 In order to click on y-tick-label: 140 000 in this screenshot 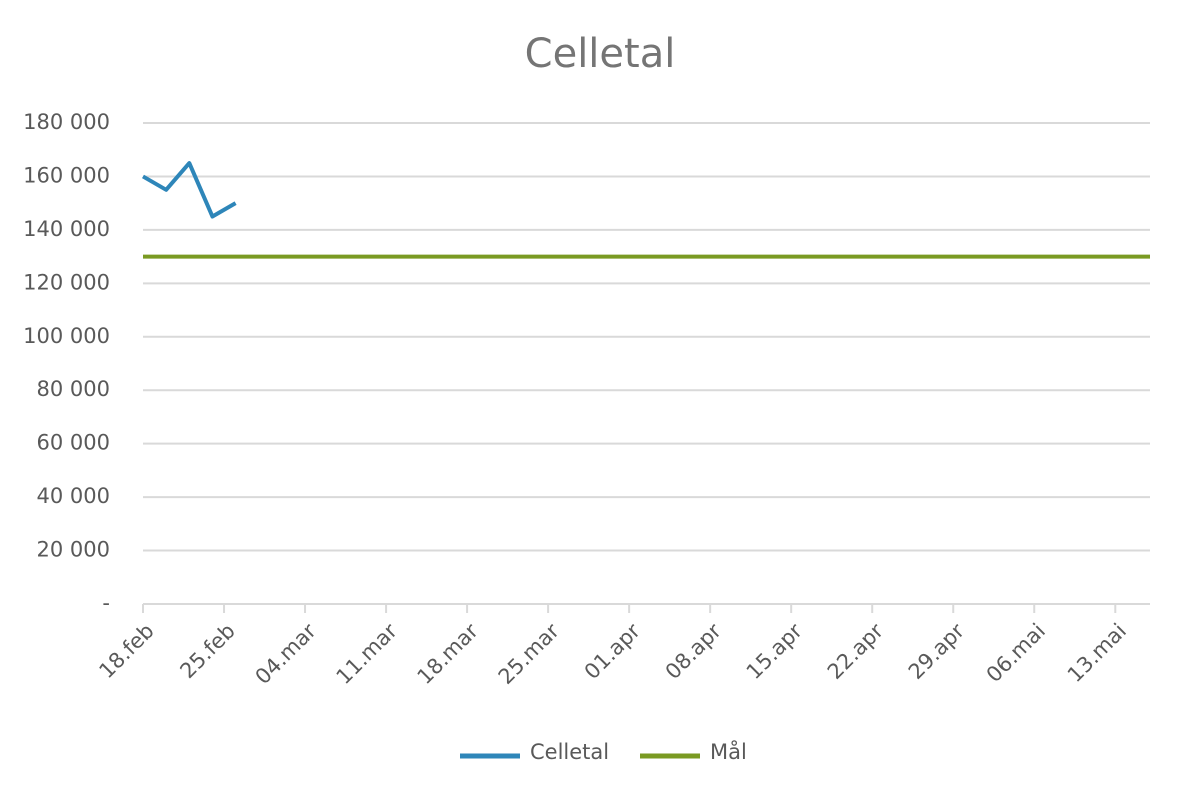, I will do `click(66, 229)`.